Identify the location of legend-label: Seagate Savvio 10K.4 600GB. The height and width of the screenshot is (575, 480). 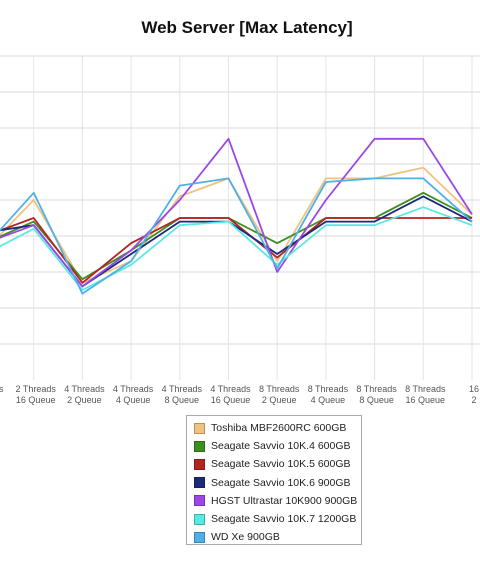
(281, 446).